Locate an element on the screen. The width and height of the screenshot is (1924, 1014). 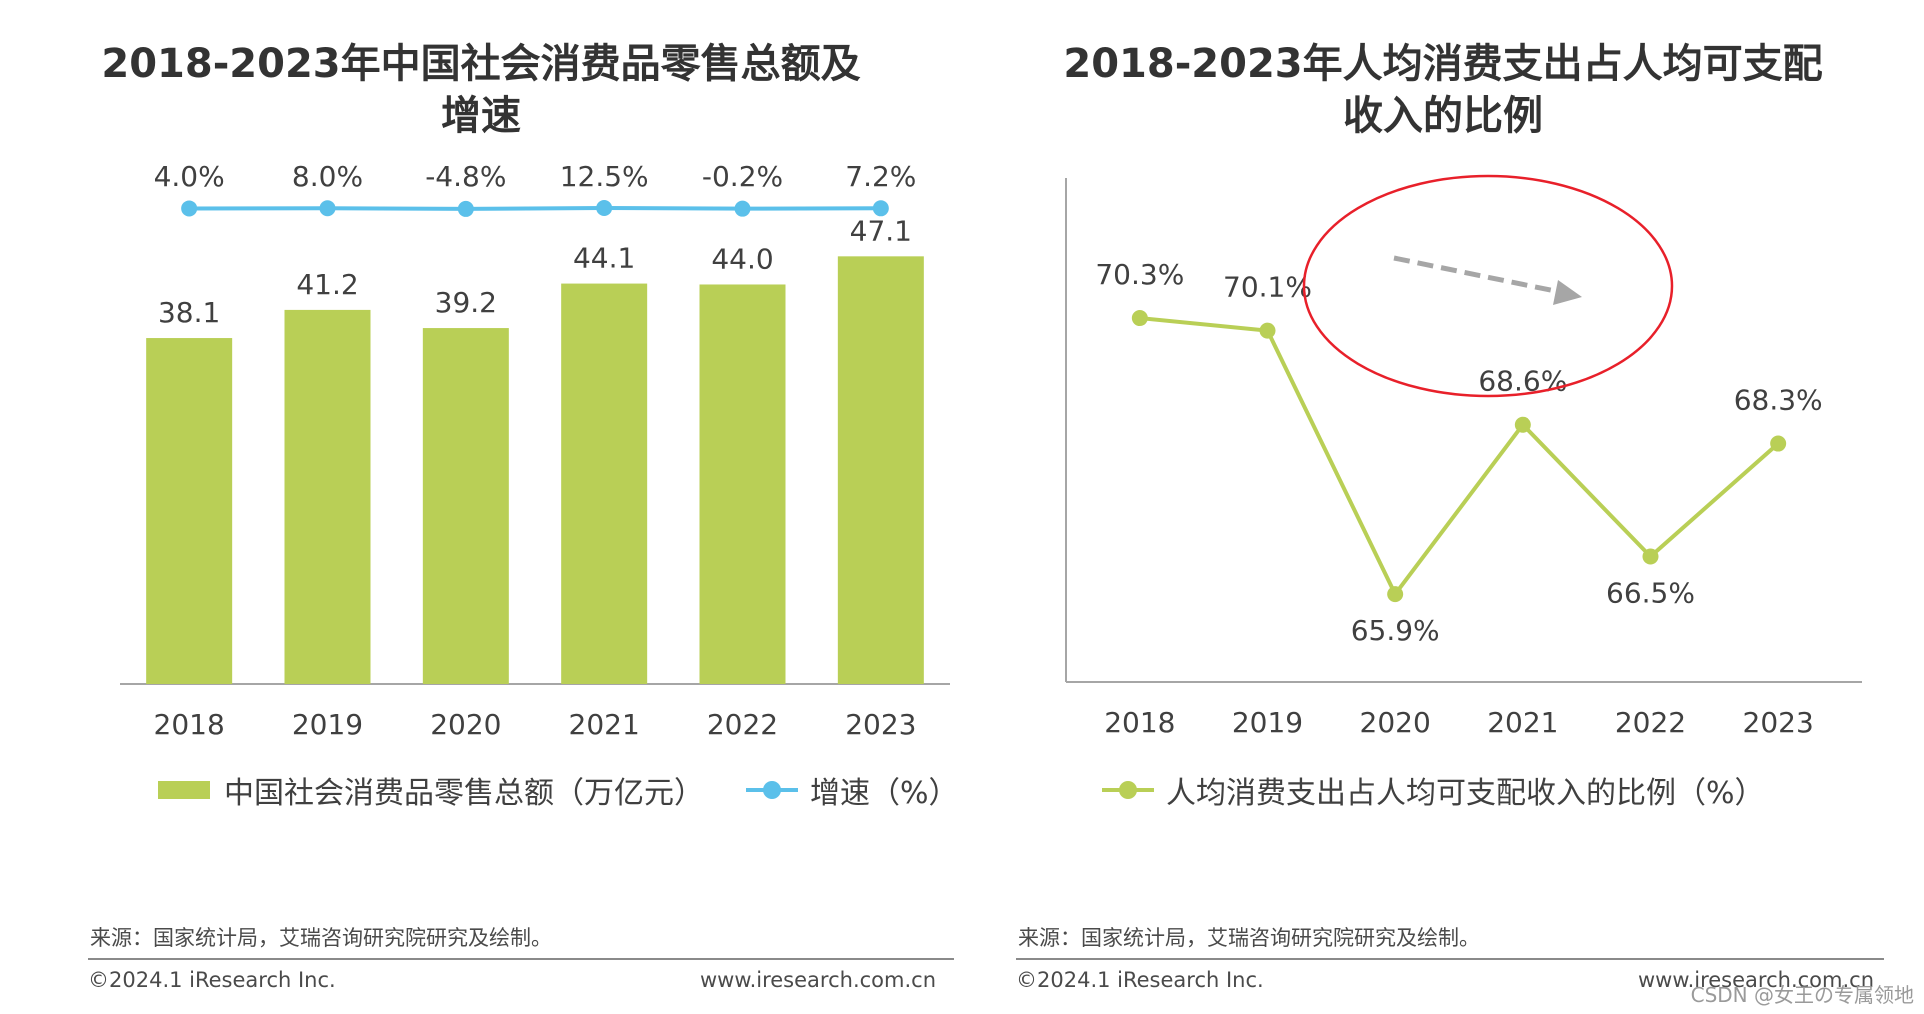
ratio-point-2022 is located at coordinates (1650, 556).